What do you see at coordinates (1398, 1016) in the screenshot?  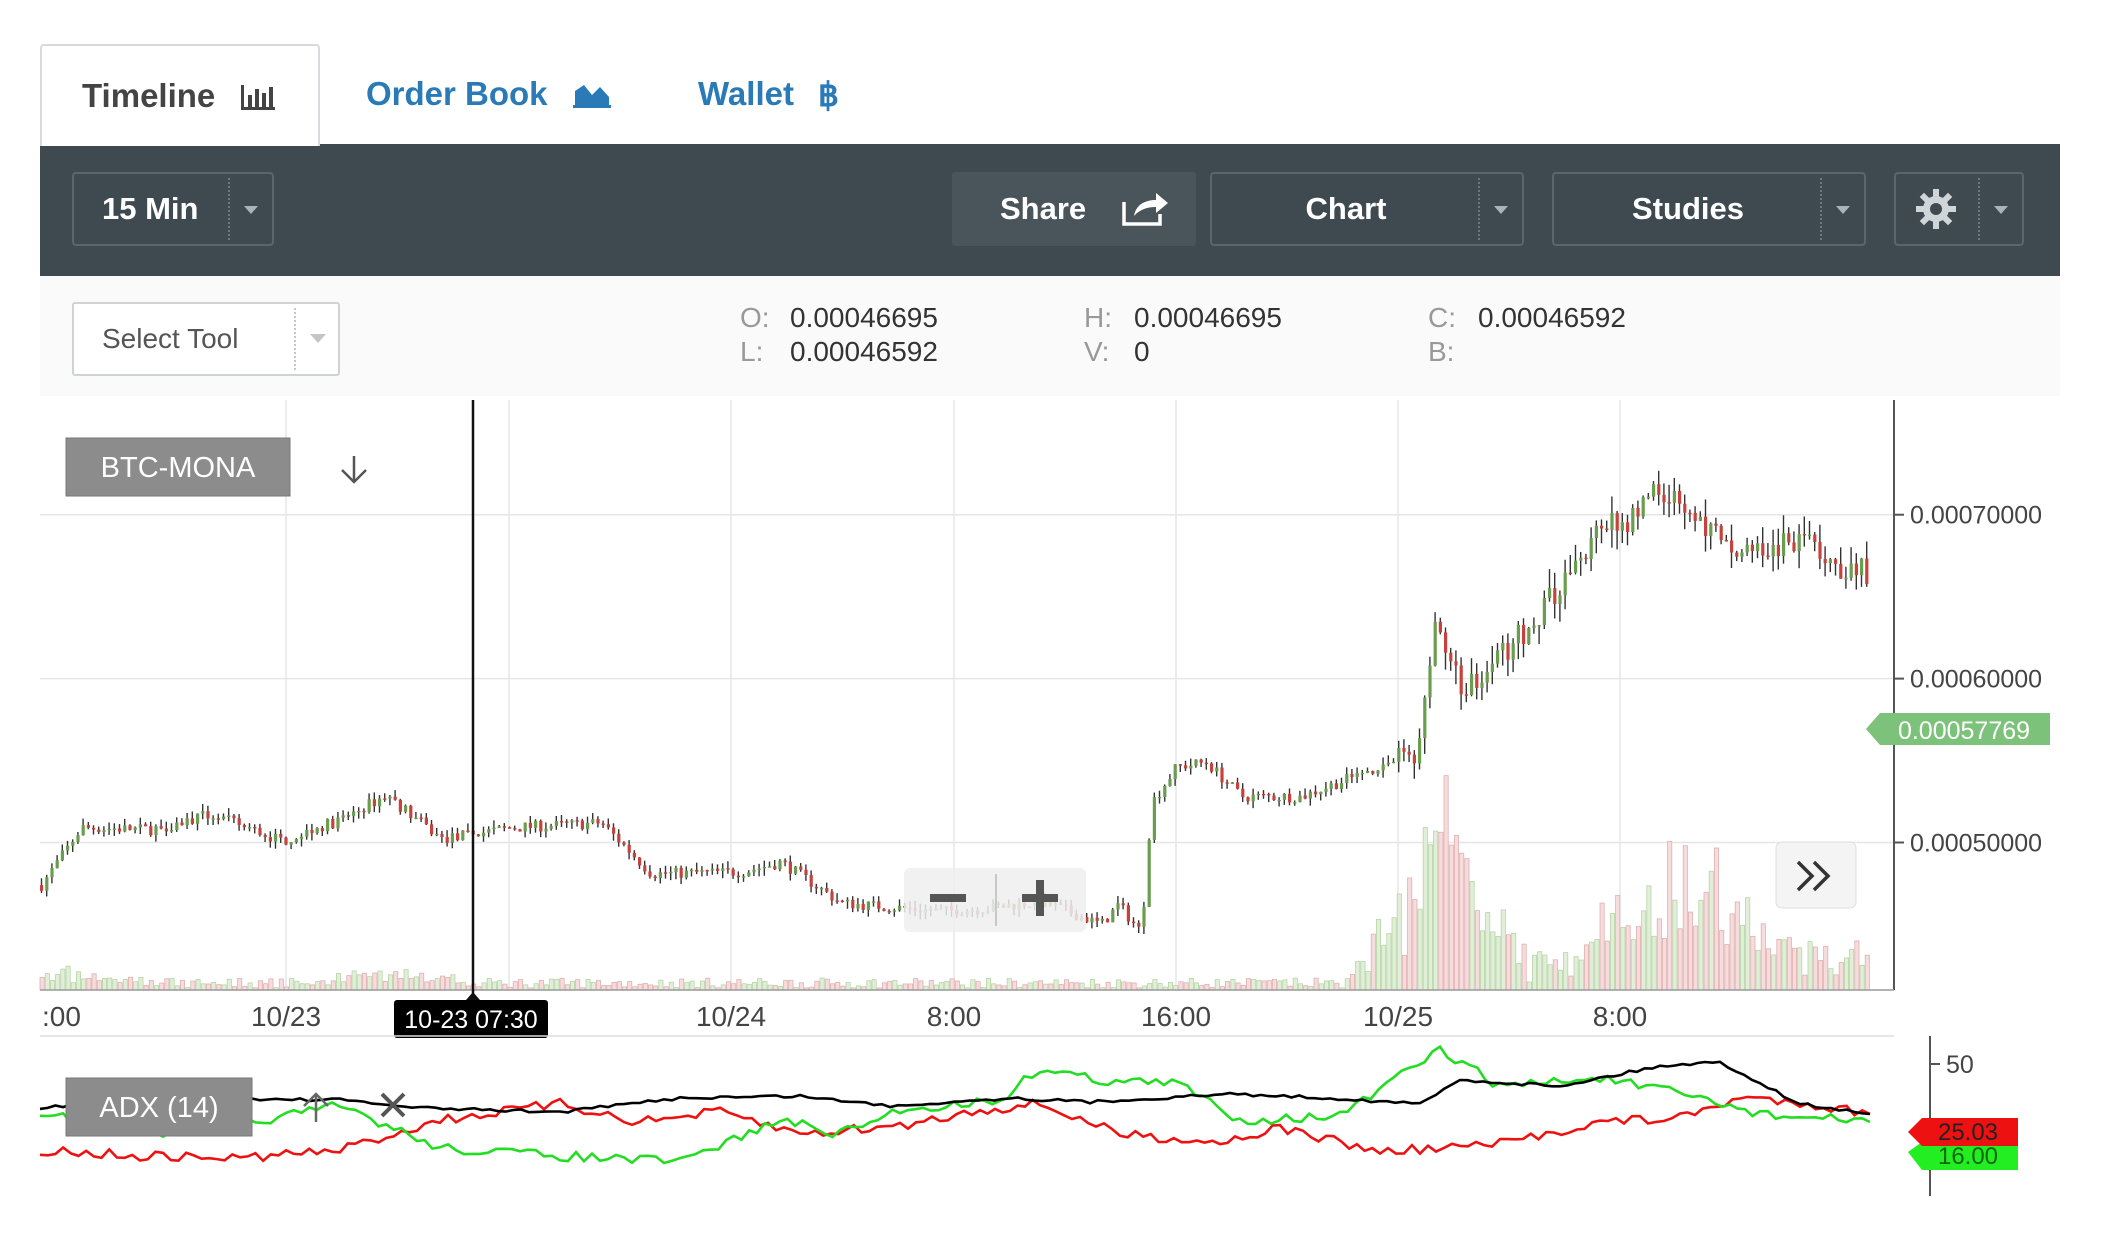 I see `time-tick-label: 10/25` at bounding box center [1398, 1016].